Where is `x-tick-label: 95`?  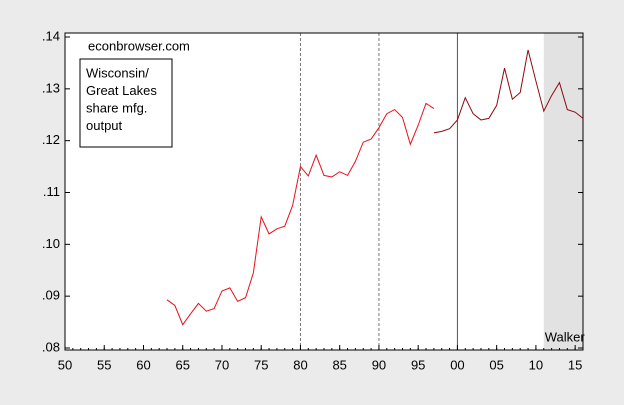 x-tick-label: 95 is located at coordinates (418, 364).